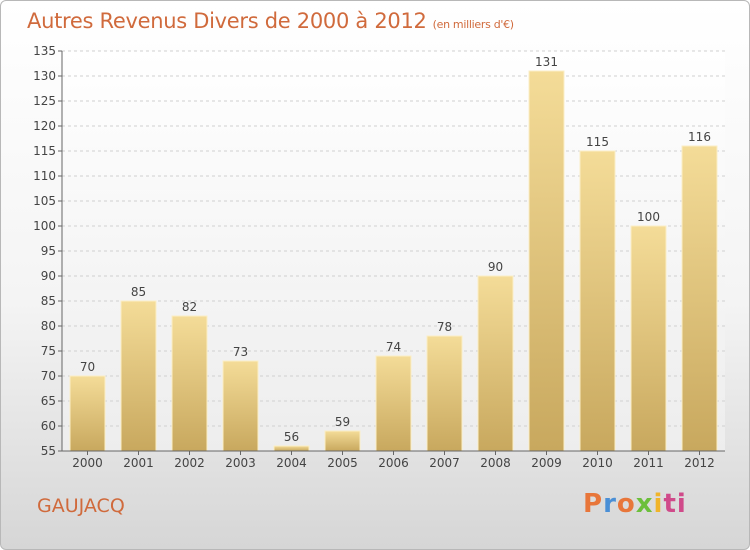 The width and height of the screenshot is (750, 550). Describe the element at coordinates (393, 463) in the screenshot. I see `x-tick-label: 2006` at that location.